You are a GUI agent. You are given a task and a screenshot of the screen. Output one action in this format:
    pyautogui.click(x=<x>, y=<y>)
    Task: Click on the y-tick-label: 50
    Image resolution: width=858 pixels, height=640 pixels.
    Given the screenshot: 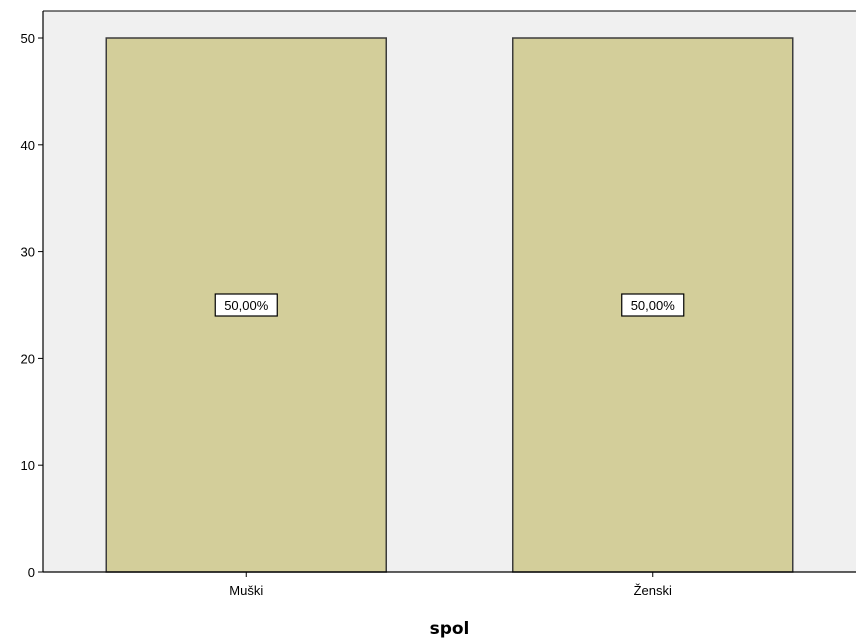 What is the action you would take?
    pyautogui.click(x=28, y=38)
    